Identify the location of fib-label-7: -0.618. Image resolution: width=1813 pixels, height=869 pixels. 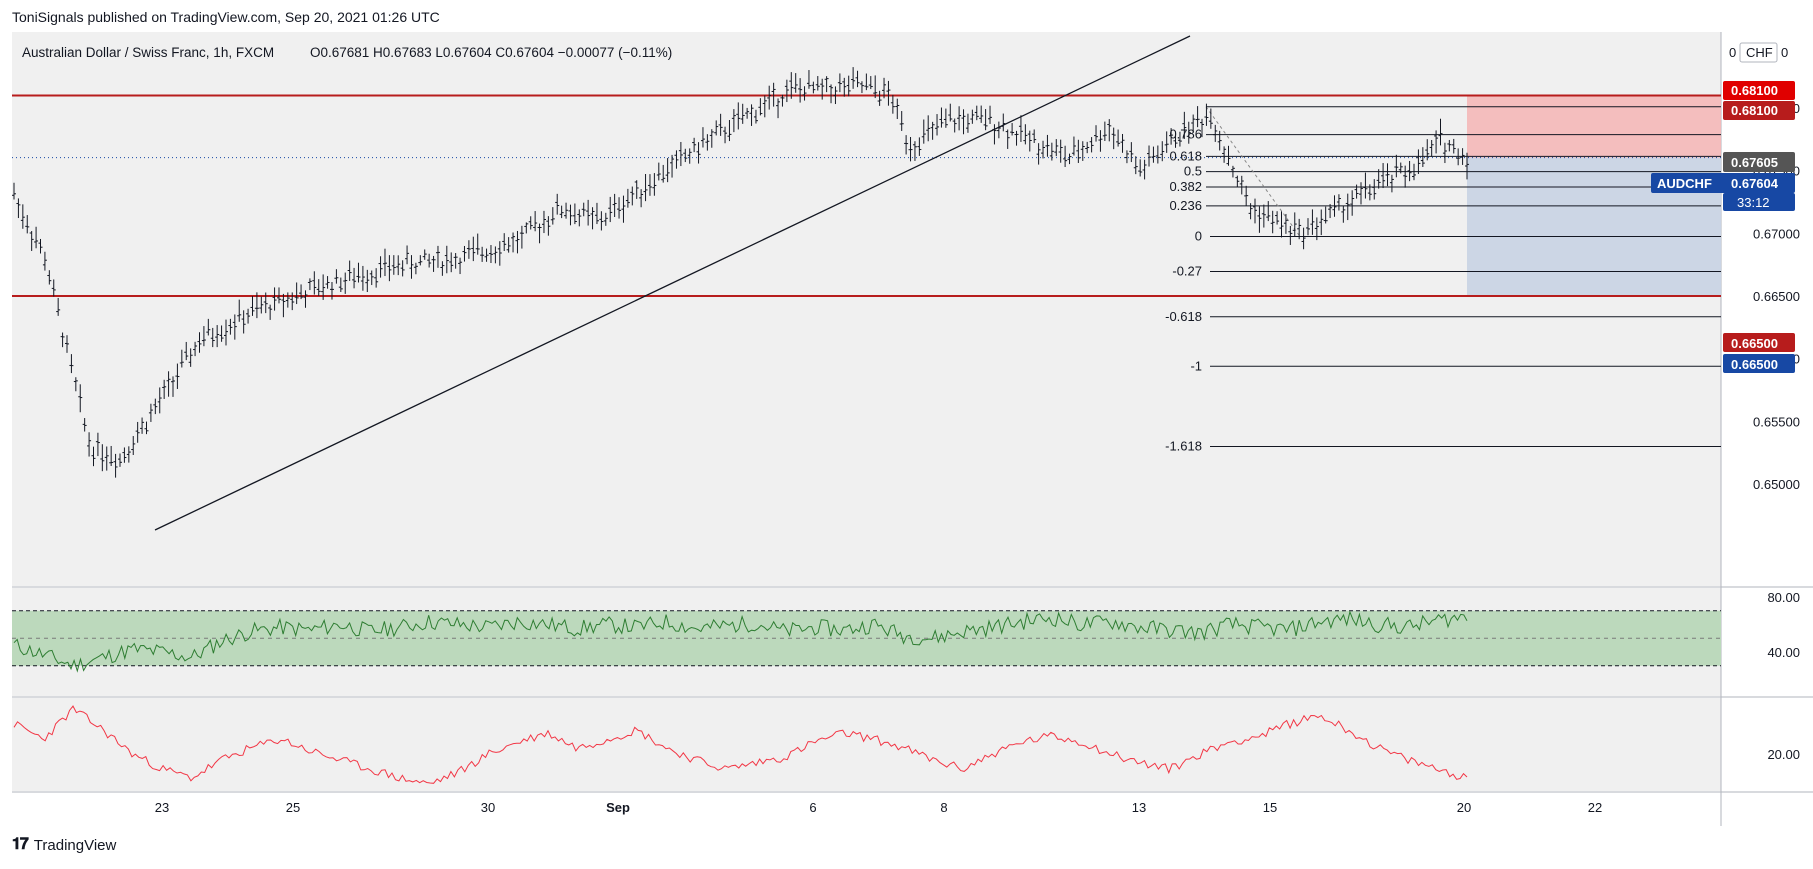
(1183, 316).